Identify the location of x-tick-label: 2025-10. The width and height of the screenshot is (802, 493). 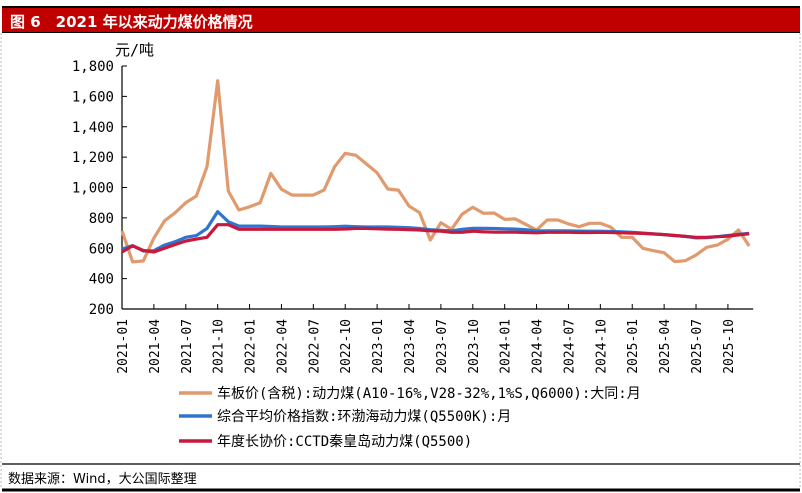
(729, 346).